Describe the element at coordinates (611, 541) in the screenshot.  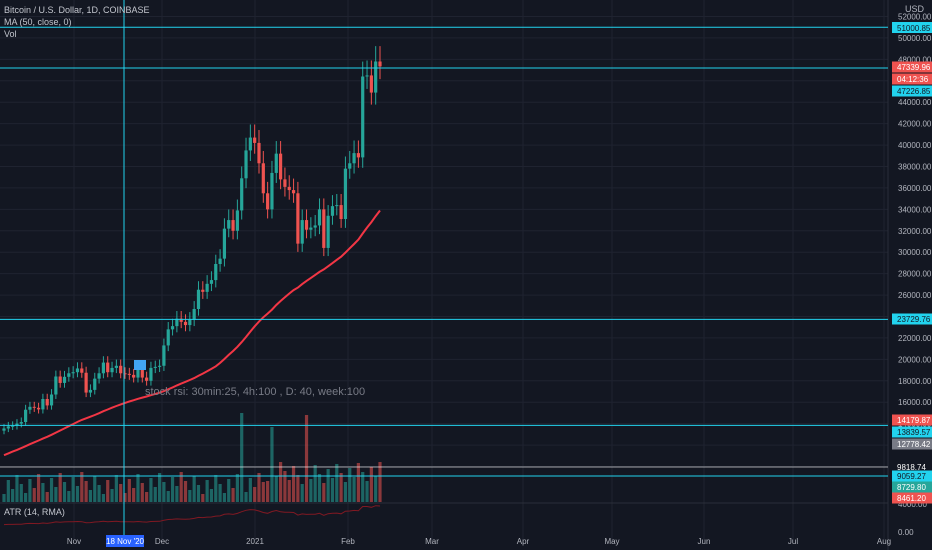
I see `time-tick-label: May` at that location.